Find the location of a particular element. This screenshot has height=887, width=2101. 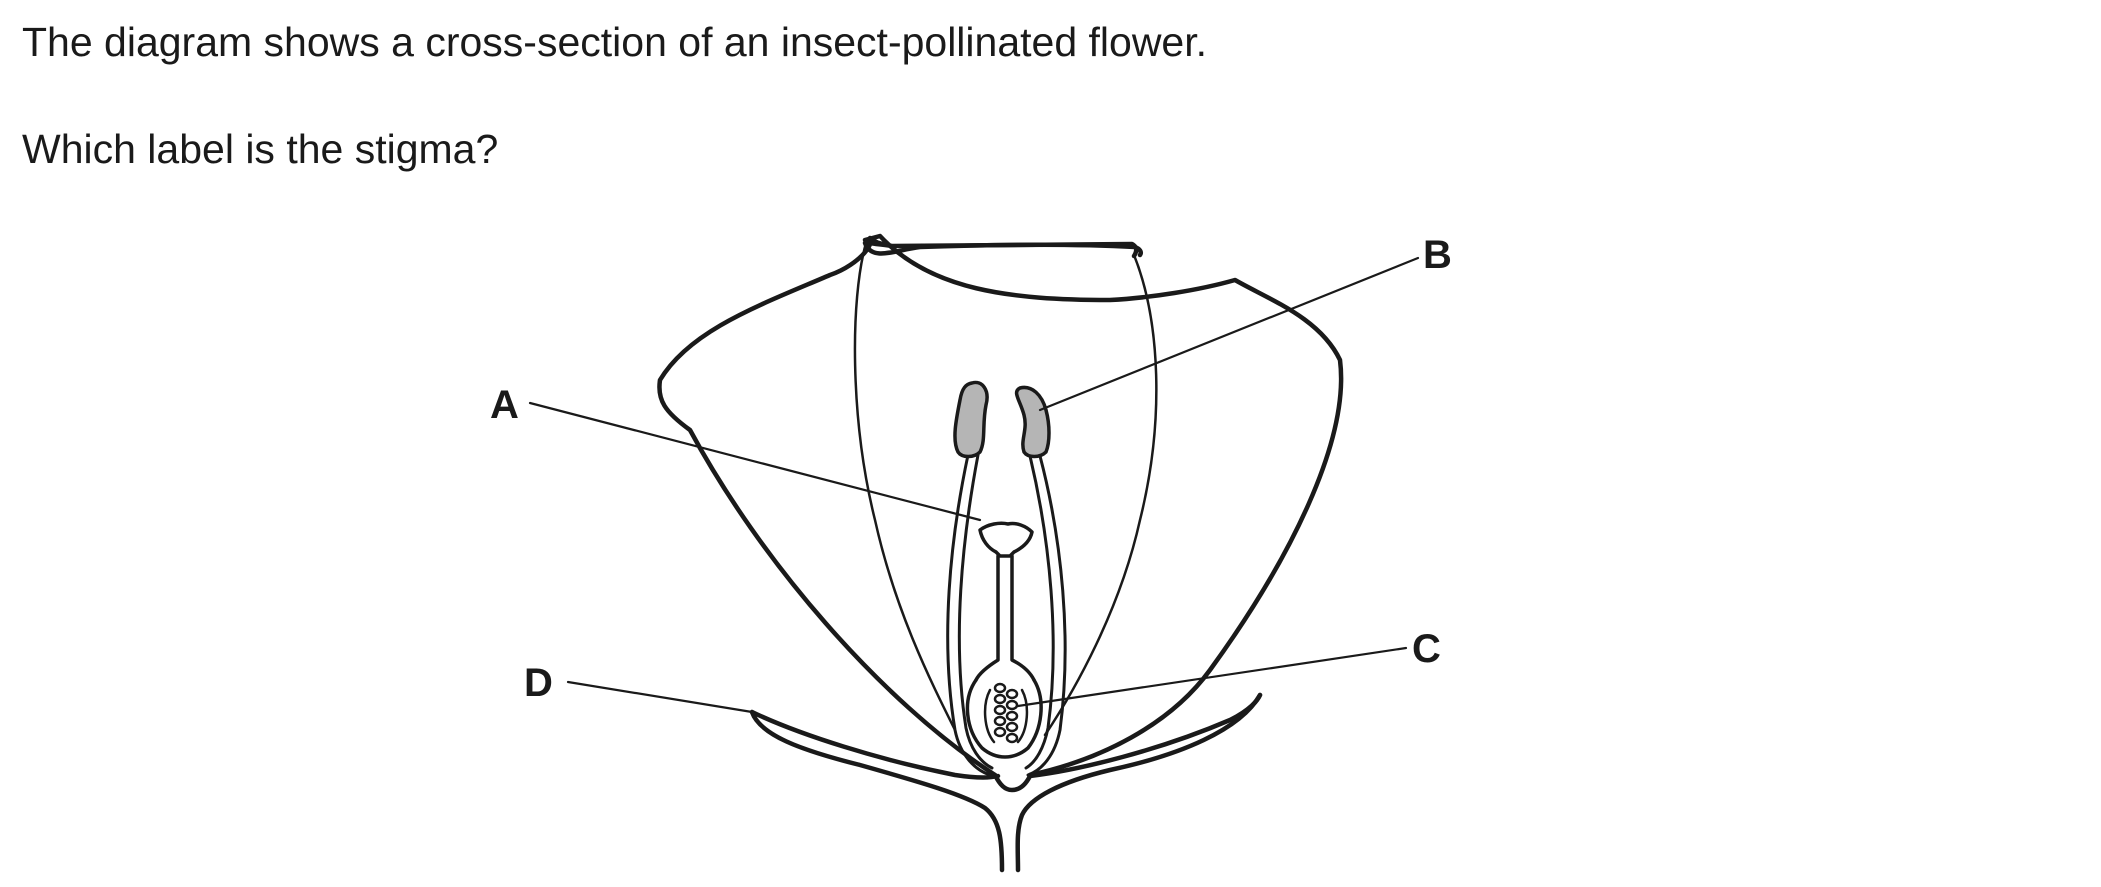

ovules is located at coordinates (1006, 713).